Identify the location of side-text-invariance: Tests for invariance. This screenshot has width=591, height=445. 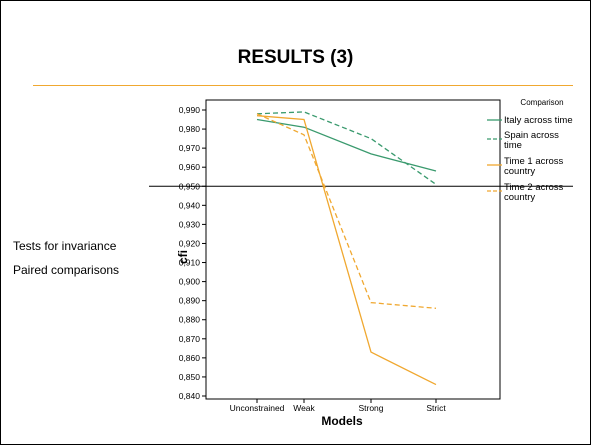
(65, 246).